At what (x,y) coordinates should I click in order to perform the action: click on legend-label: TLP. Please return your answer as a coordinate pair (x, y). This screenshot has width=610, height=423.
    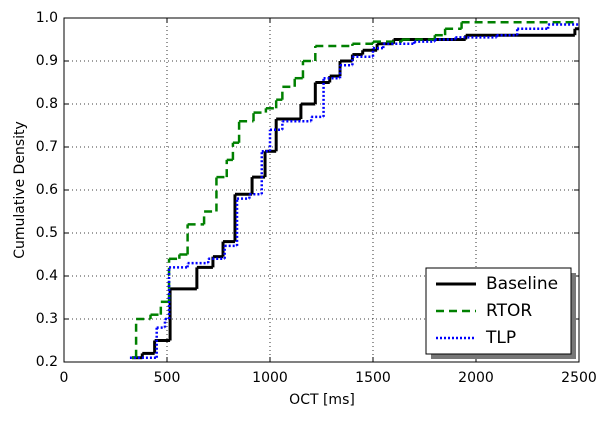
    Looking at the image, I should click on (500, 338).